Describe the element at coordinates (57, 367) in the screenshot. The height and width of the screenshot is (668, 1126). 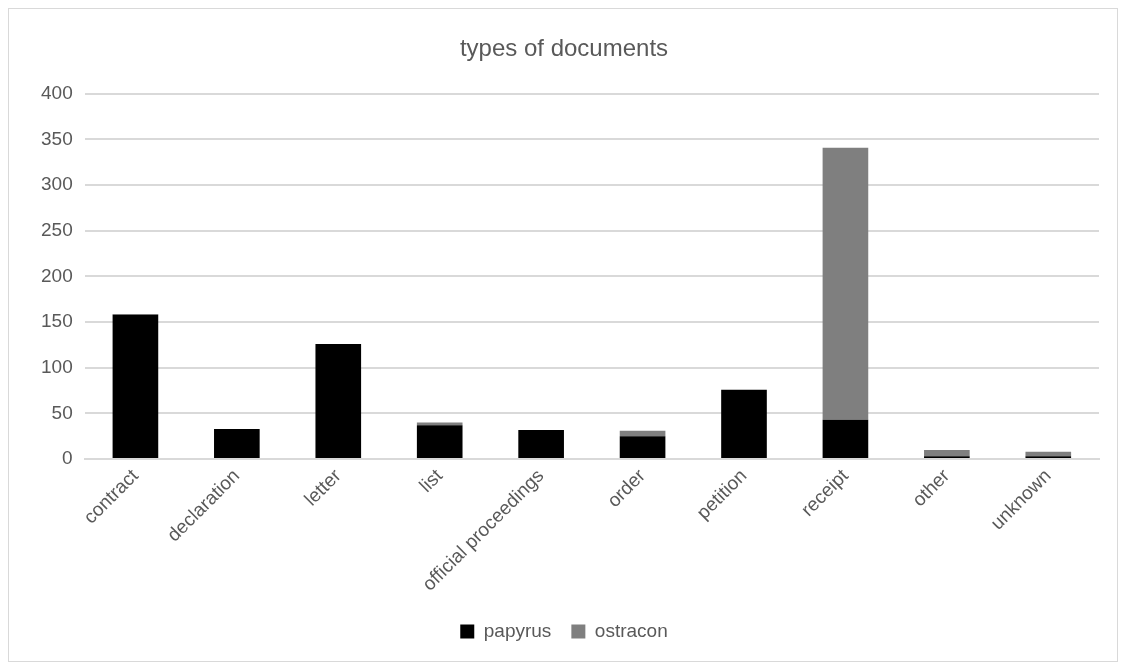
I see `y-tick-label: 100` at that location.